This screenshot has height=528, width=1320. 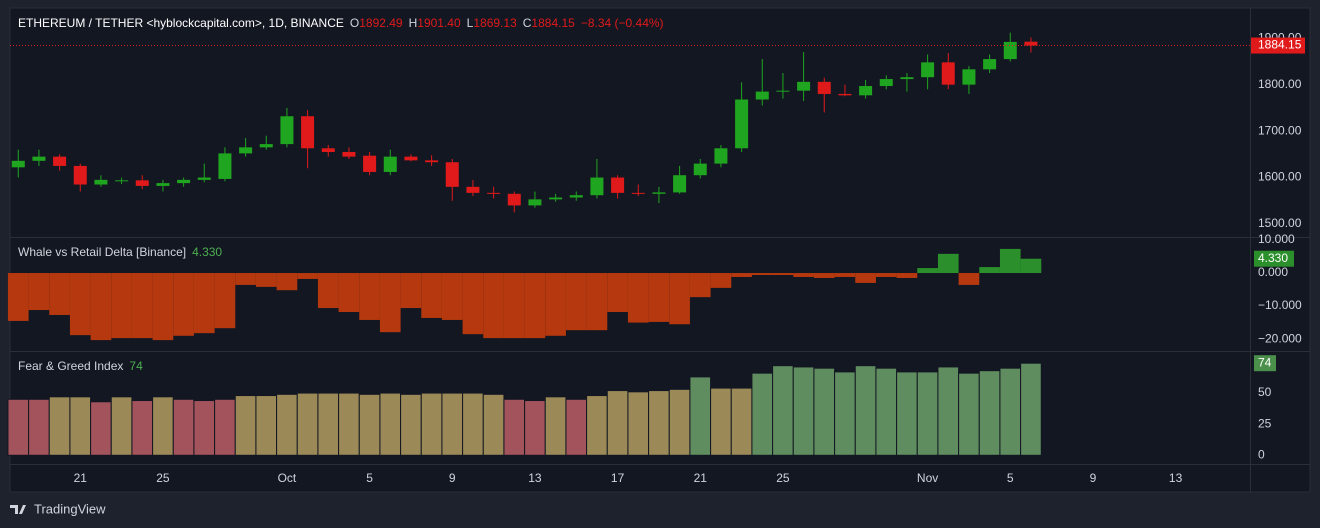 What do you see at coordinates (452, 478) in the screenshot?
I see `x-tick-label: 9` at bounding box center [452, 478].